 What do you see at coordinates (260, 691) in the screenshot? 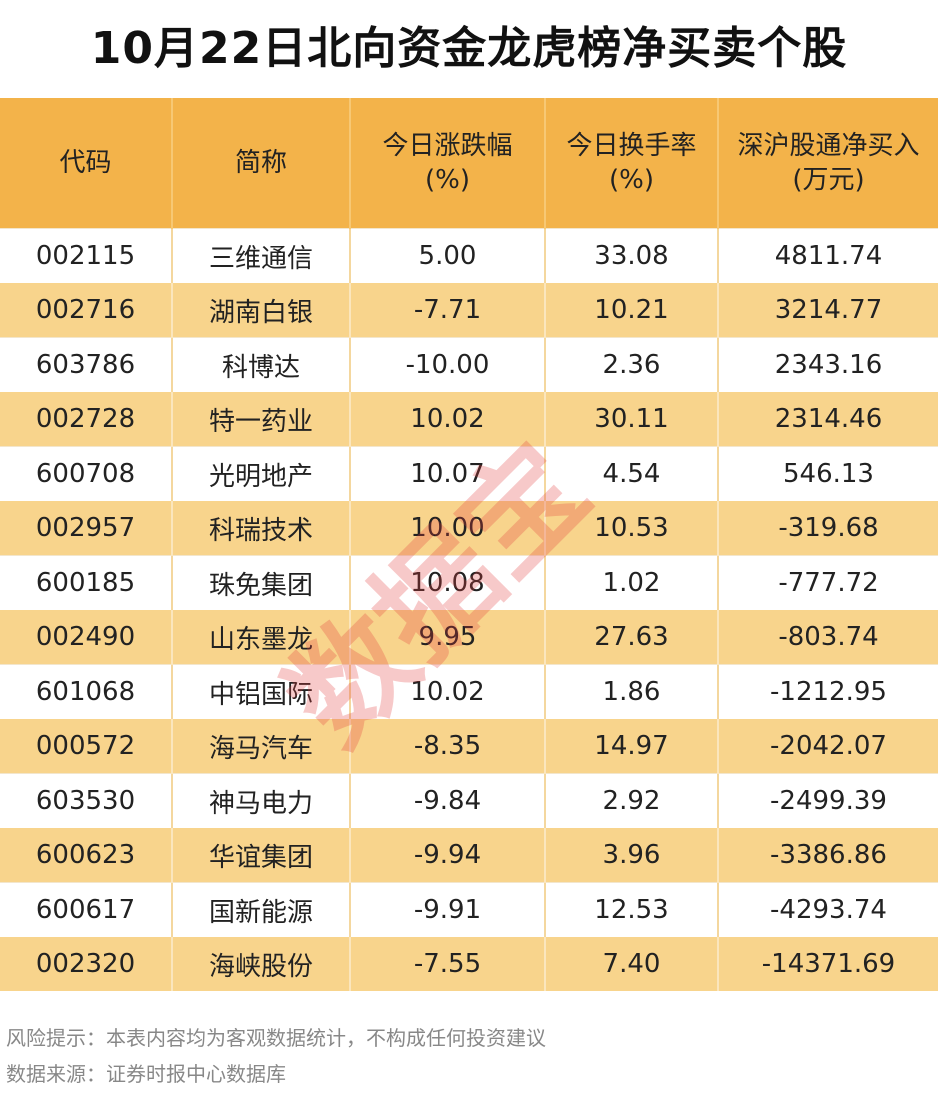
I see `table-cell: 中铝国际` at bounding box center [260, 691].